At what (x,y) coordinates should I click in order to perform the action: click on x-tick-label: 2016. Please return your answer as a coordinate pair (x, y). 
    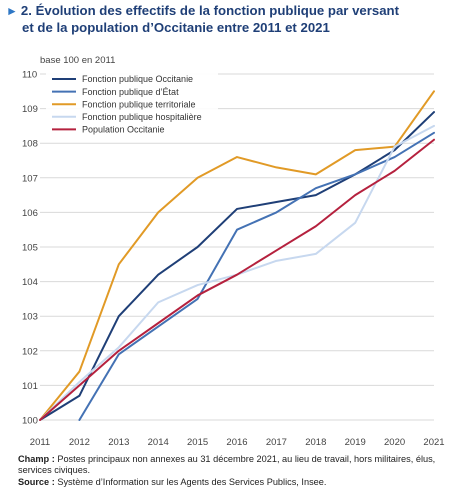
    Looking at the image, I should click on (236, 442).